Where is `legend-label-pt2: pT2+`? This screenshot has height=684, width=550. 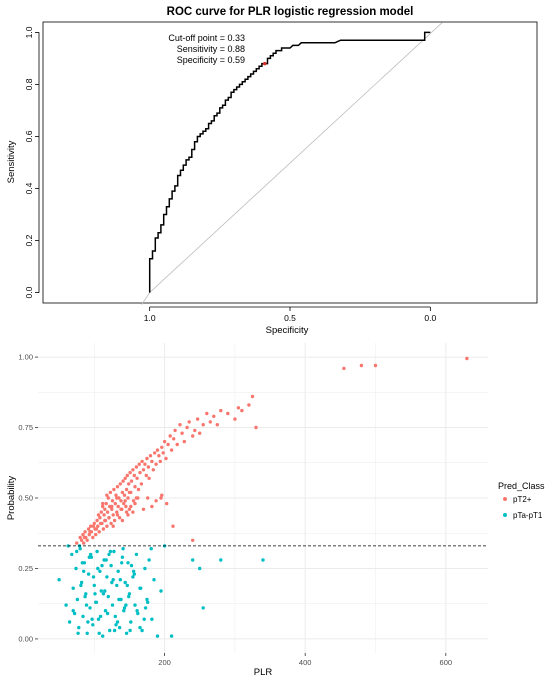
legend-label-pt2: pT2+ is located at coordinates (522, 499).